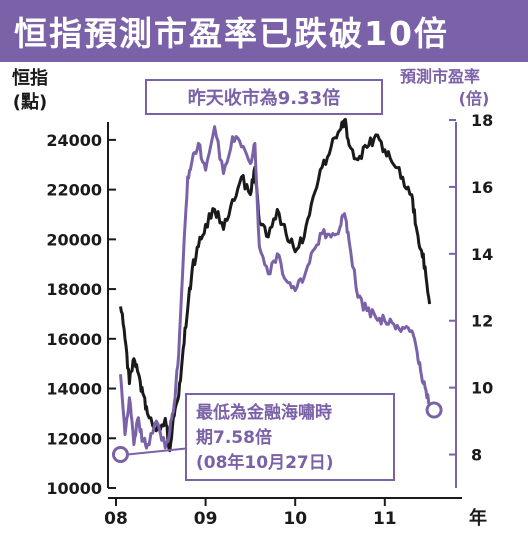  I want to click on chart-title: 恒指預測市盈率已跌破10倍, so click(231, 33).